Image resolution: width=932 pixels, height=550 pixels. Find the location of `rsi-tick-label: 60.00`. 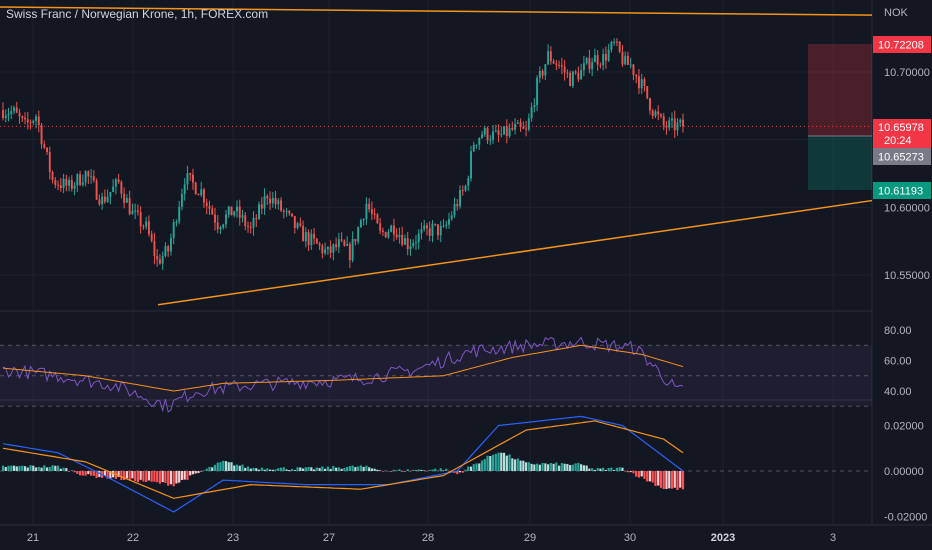

rsi-tick-label: 60.00 is located at coordinates (898, 362).